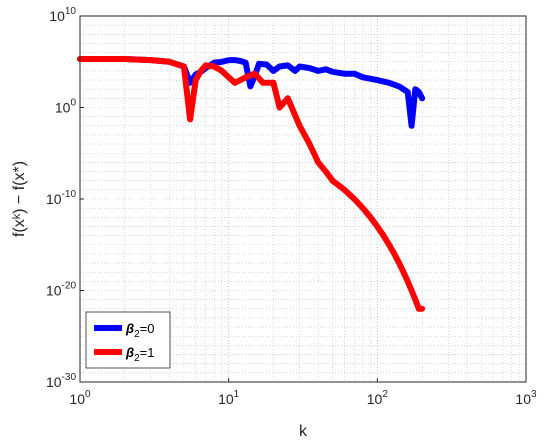 The width and height of the screenshot is (550, 444). Describe the element at coordinates (139, 354) in the screenshot. I see `legend-label-1: β2=1` at that location.